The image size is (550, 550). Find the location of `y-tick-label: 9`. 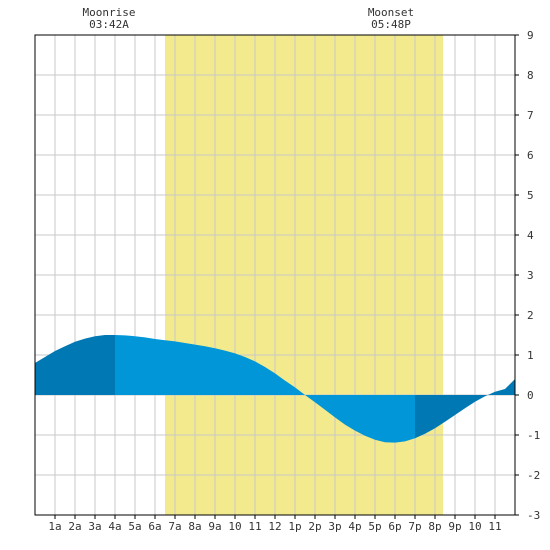

y-tick-label: 9 is located at coordinates (530, 35).